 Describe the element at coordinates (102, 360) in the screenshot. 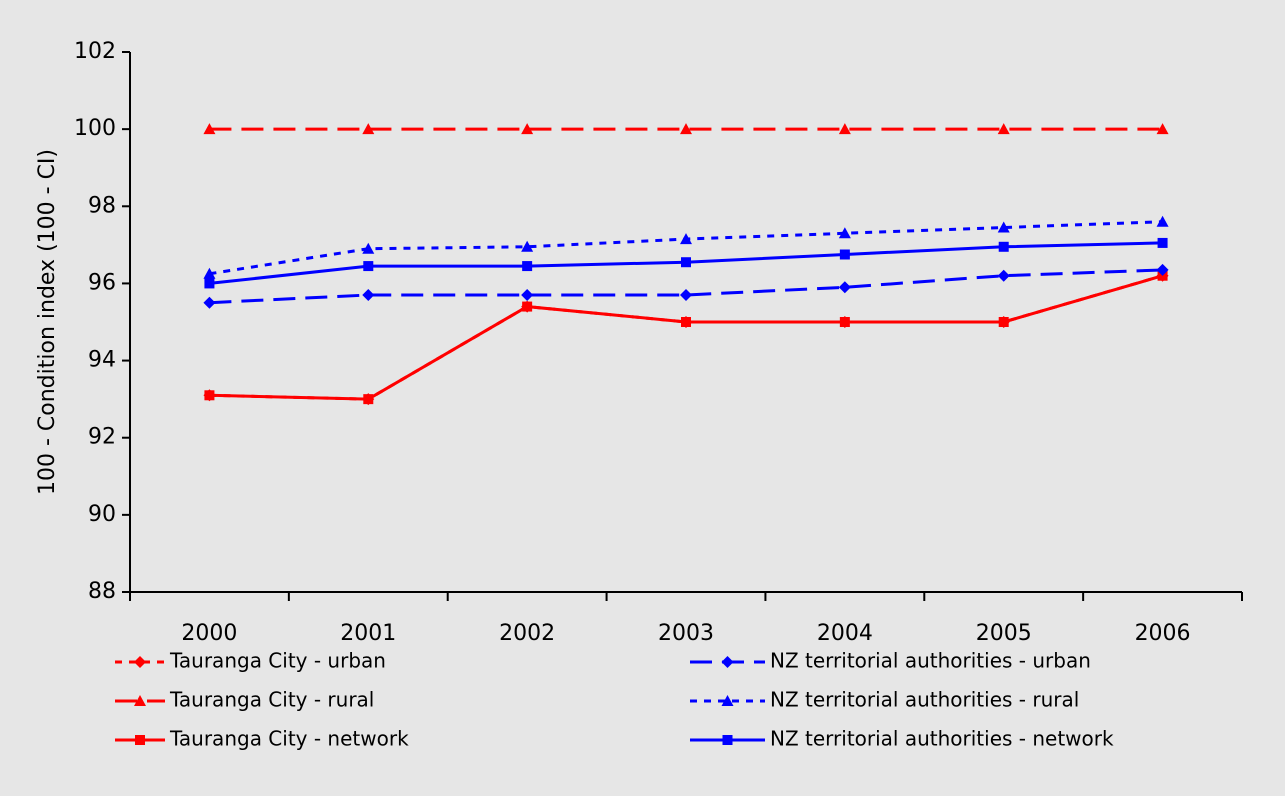

I see `y-tick-label: 94` at that location.